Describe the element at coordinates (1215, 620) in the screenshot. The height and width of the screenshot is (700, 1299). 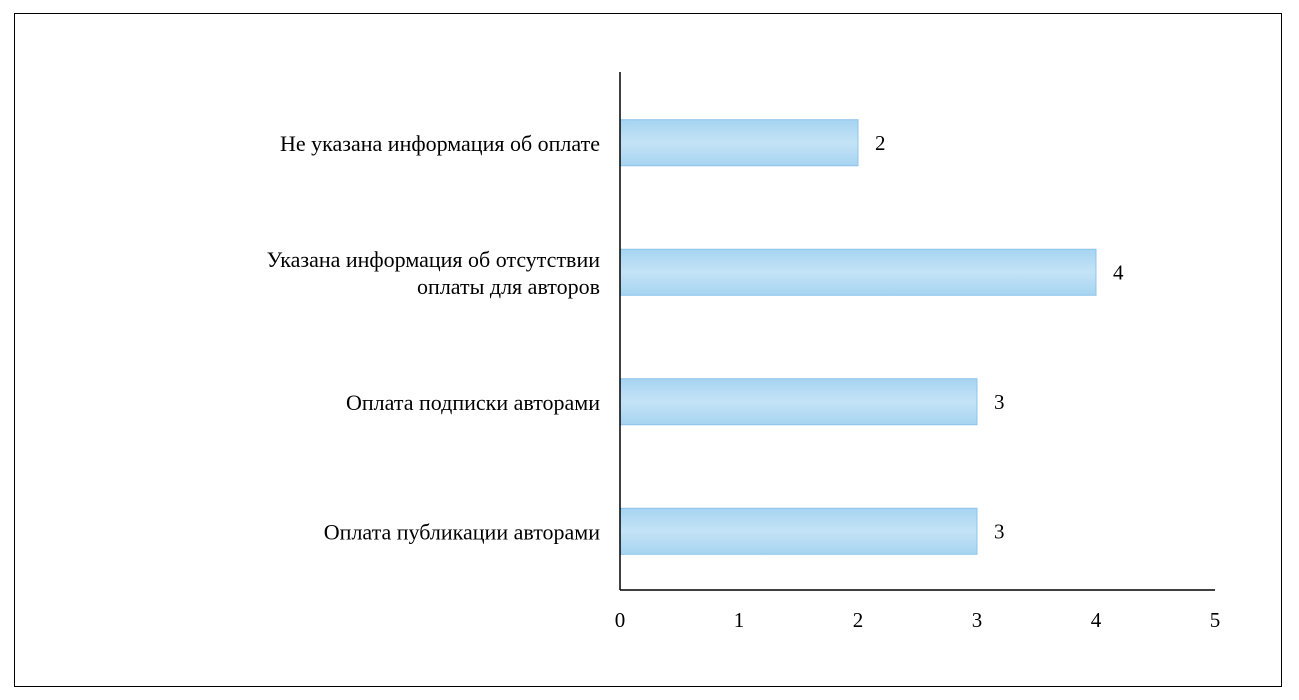
I see `x-tick-label-5: 5` at that location.